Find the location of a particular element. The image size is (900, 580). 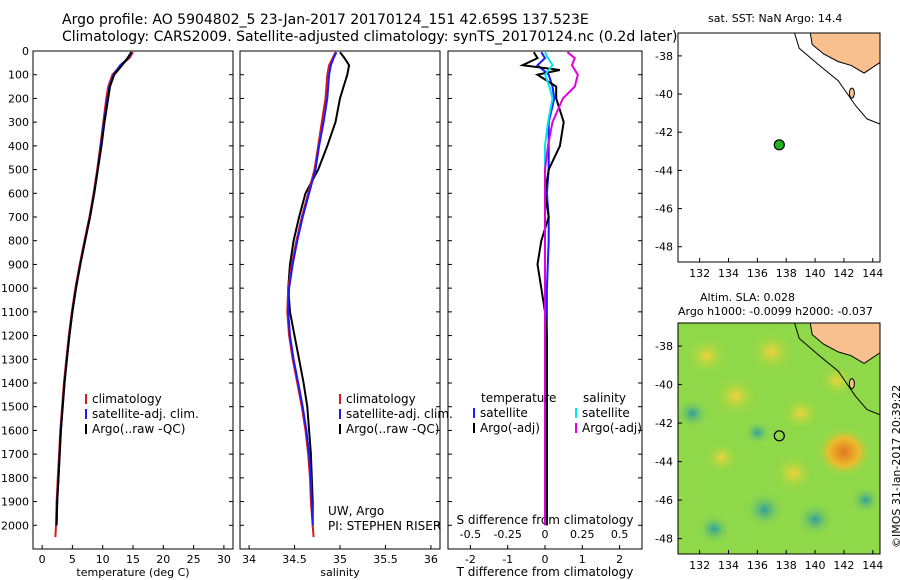

legend-label-salinity: climatology is located at coordinates (381, 399).